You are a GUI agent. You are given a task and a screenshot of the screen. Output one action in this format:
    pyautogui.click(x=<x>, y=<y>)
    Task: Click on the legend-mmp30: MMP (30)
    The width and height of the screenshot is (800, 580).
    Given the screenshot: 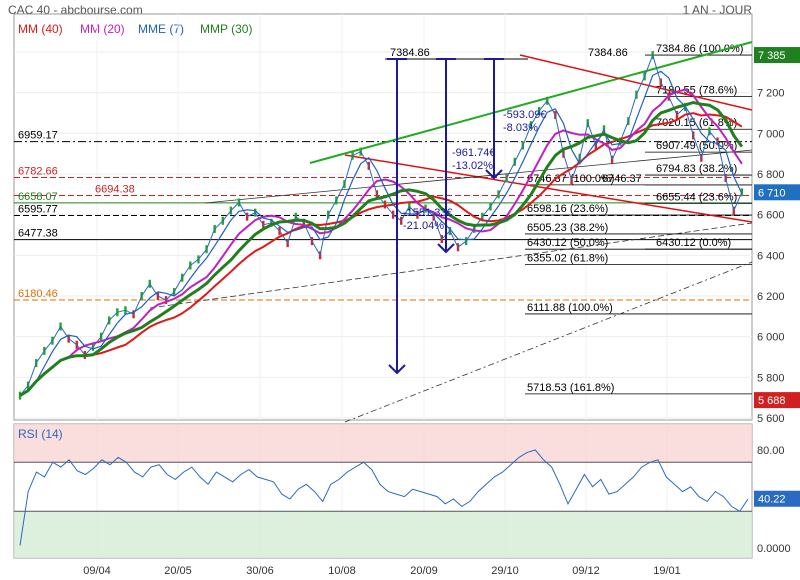 What is the action you would take?
    pyautogui.click(x=226, y=29)
    